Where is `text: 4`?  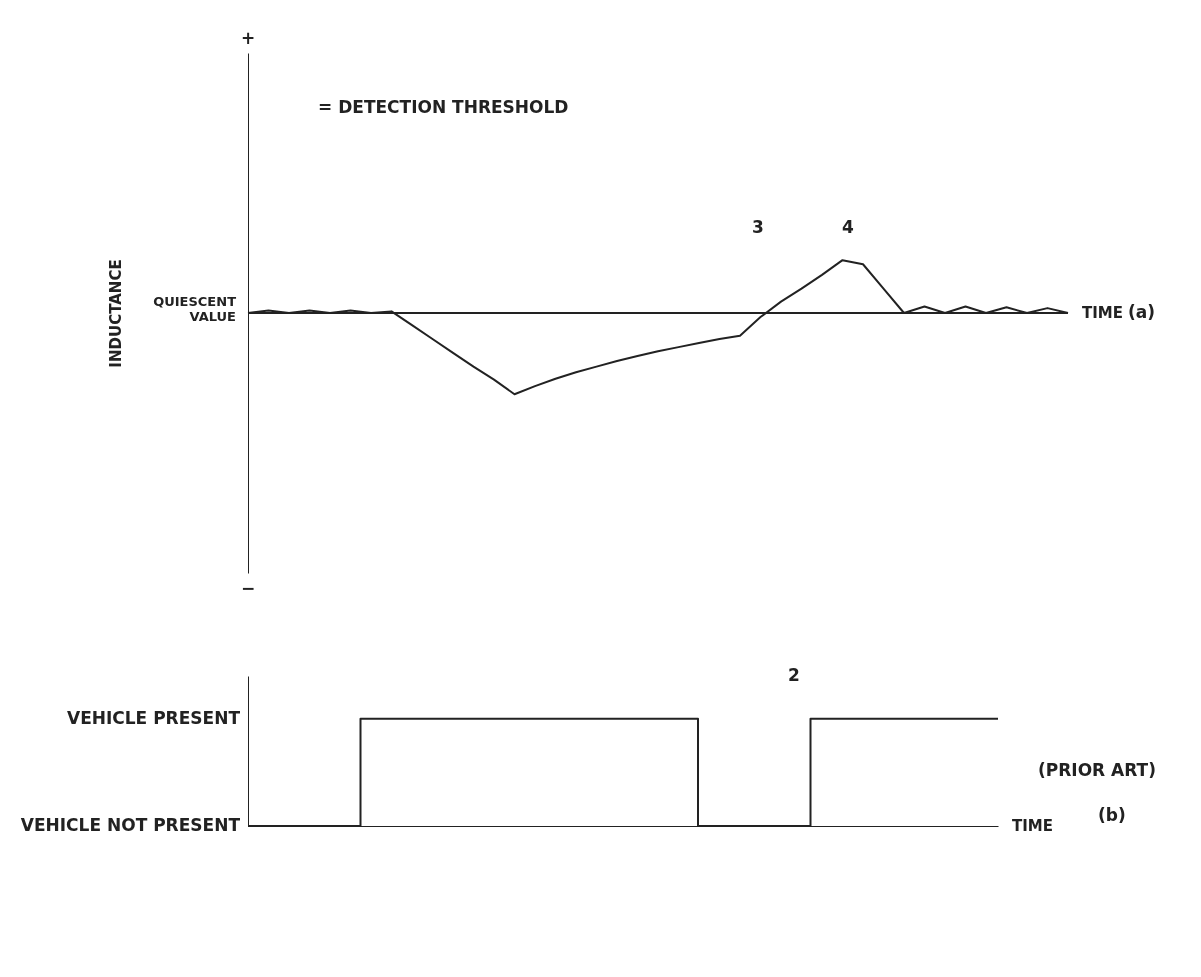 text: 4 is located at coordinates (848, 227).